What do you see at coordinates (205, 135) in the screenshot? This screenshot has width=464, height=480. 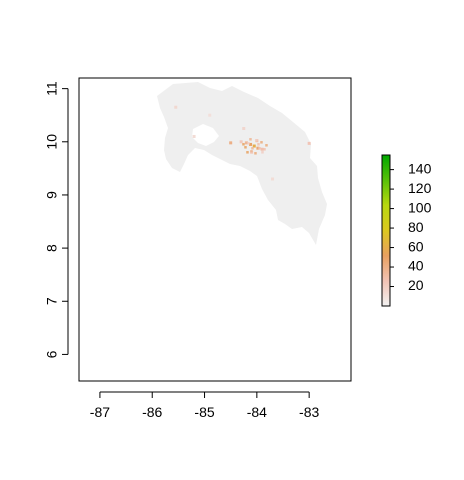 I see `nicoya-gulf` at bounding box center [205, 135].